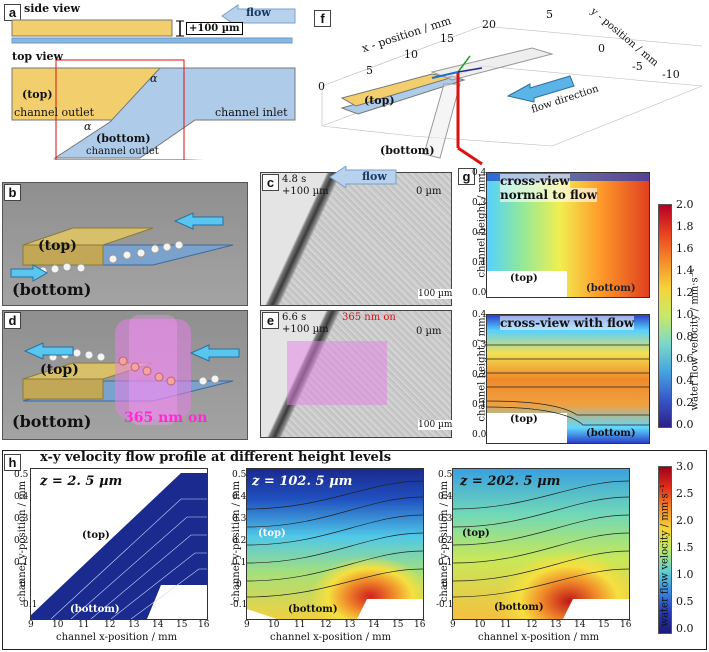 This screenshot has width=709, height=652. I want to click on h2-yt-5: 0, so click(239, 585).